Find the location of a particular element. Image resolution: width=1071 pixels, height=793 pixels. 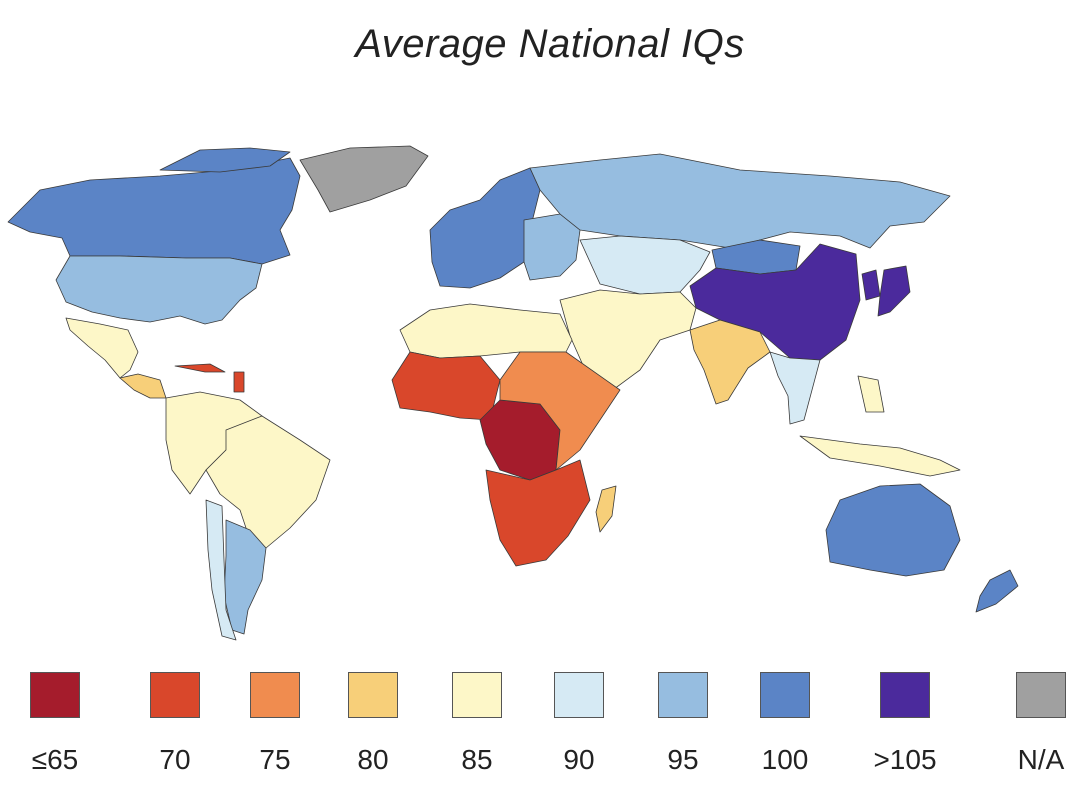

region-caribbean-east is located at coordinates (239, 382).